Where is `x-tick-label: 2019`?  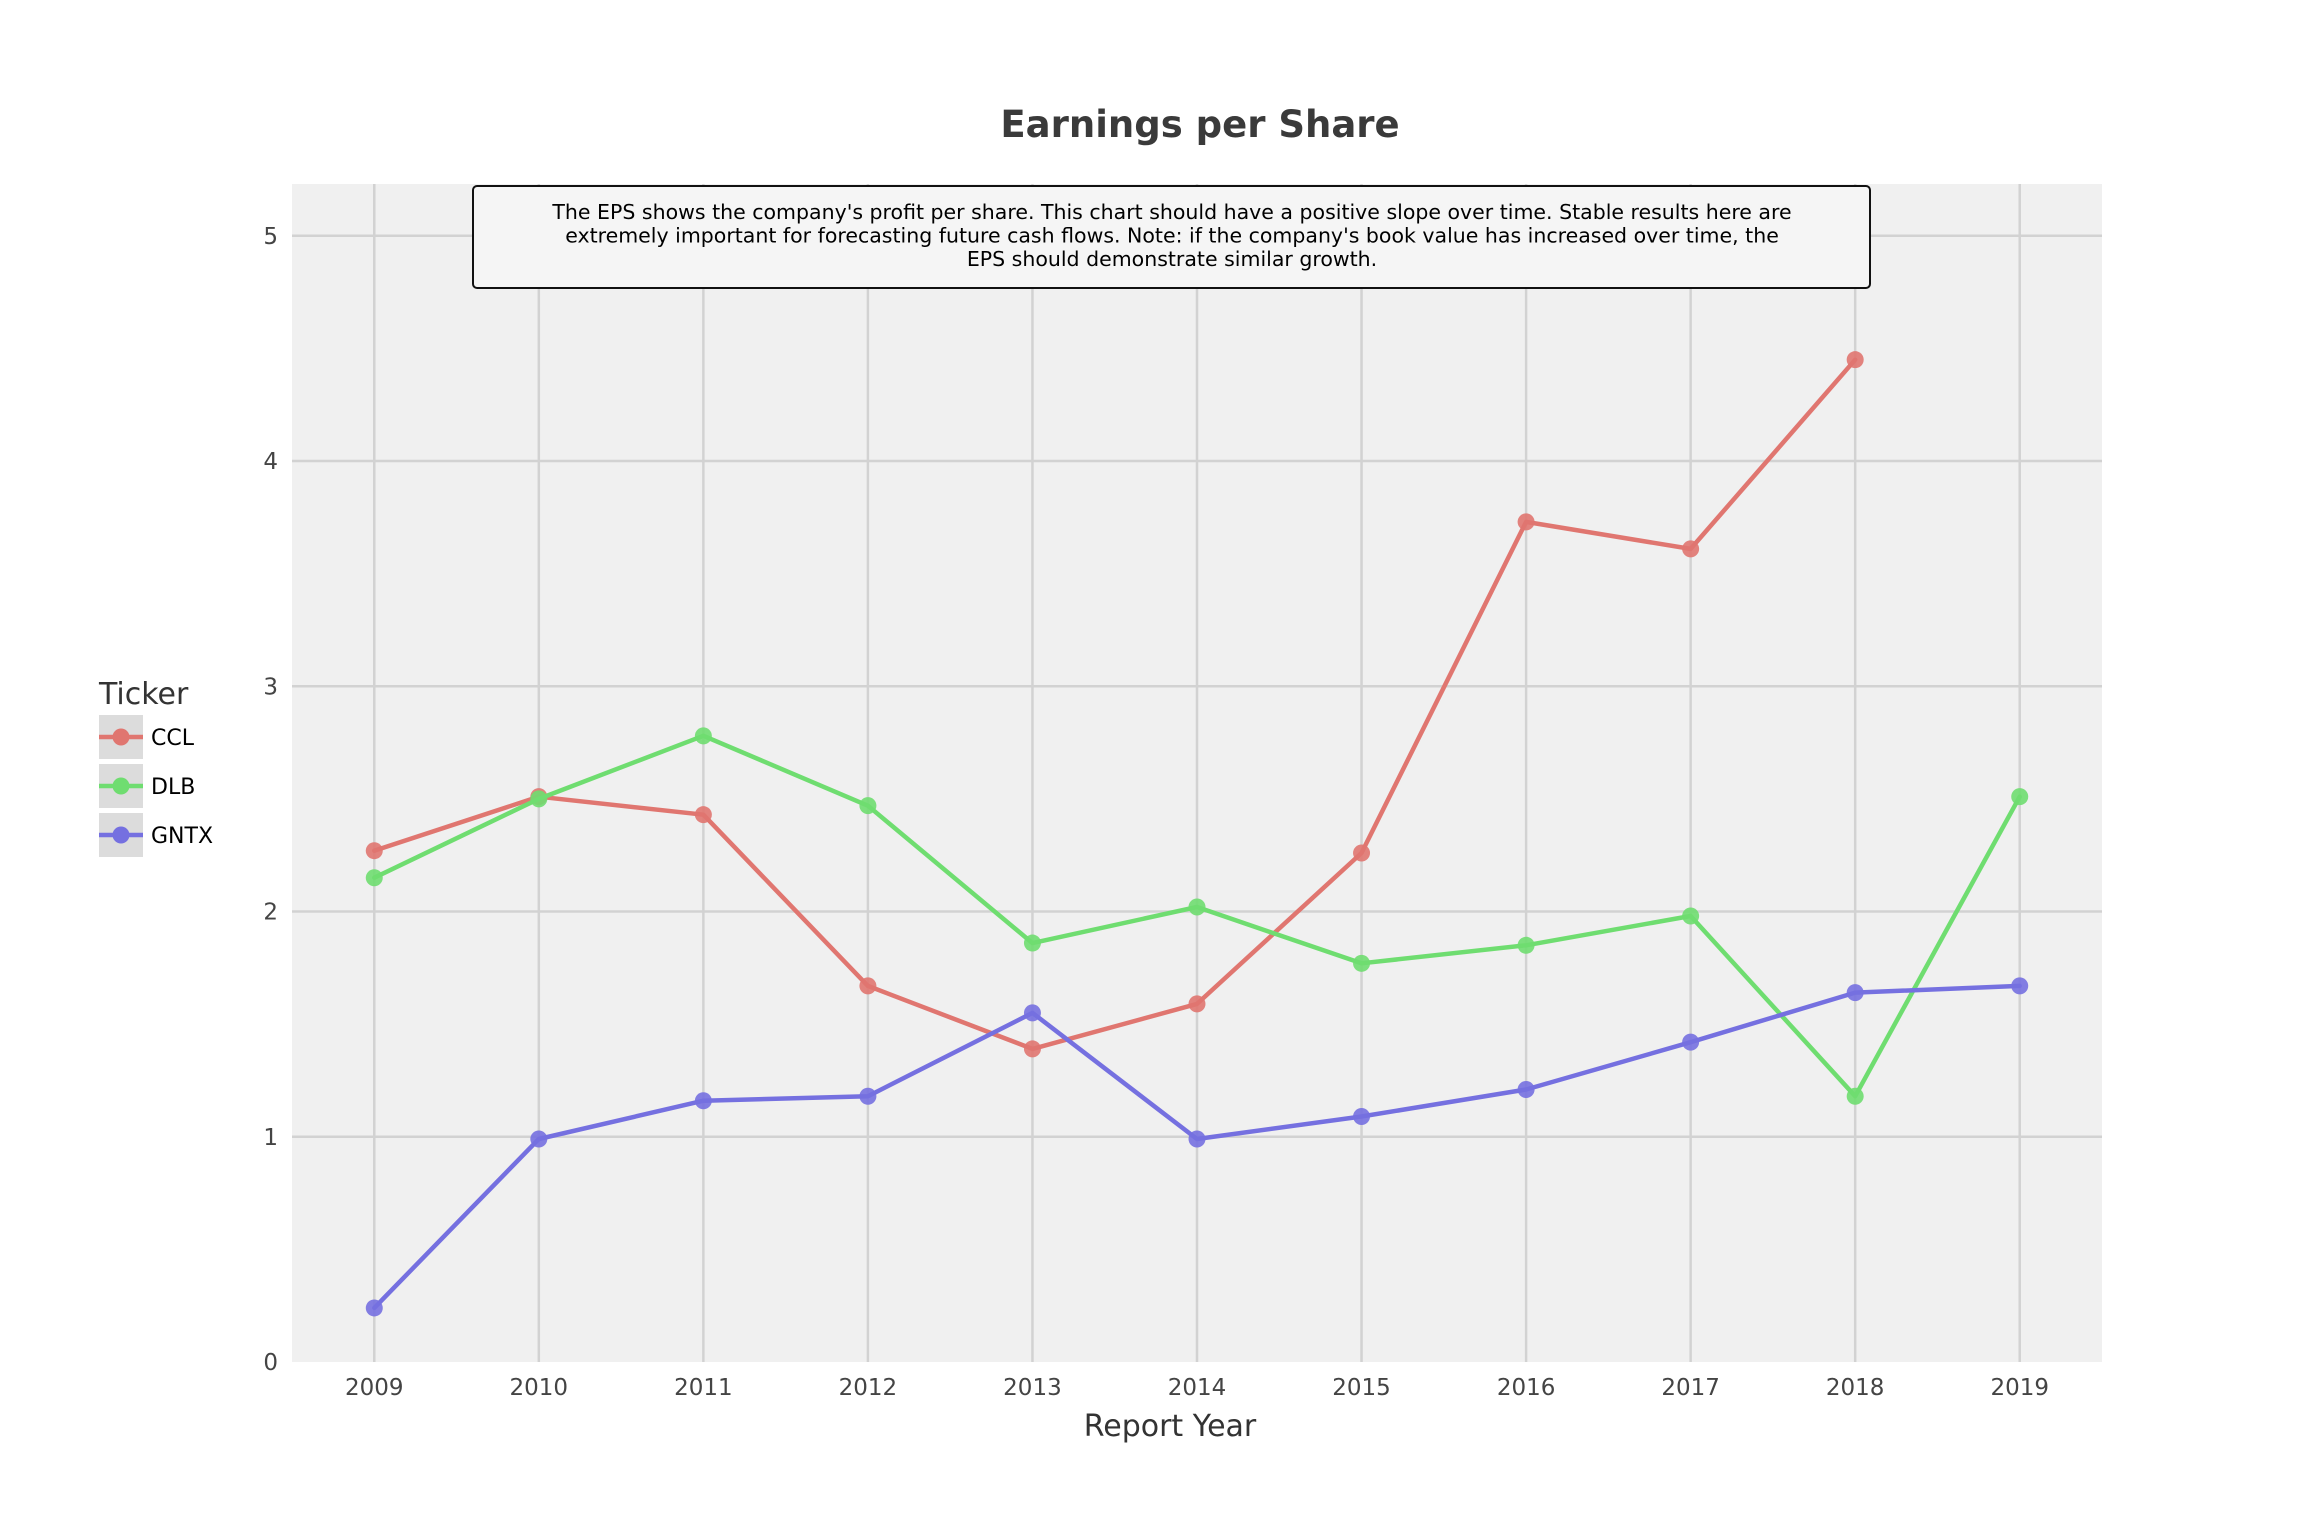
x-tick-label: 2019 is located at coordinates (2019, 1388).